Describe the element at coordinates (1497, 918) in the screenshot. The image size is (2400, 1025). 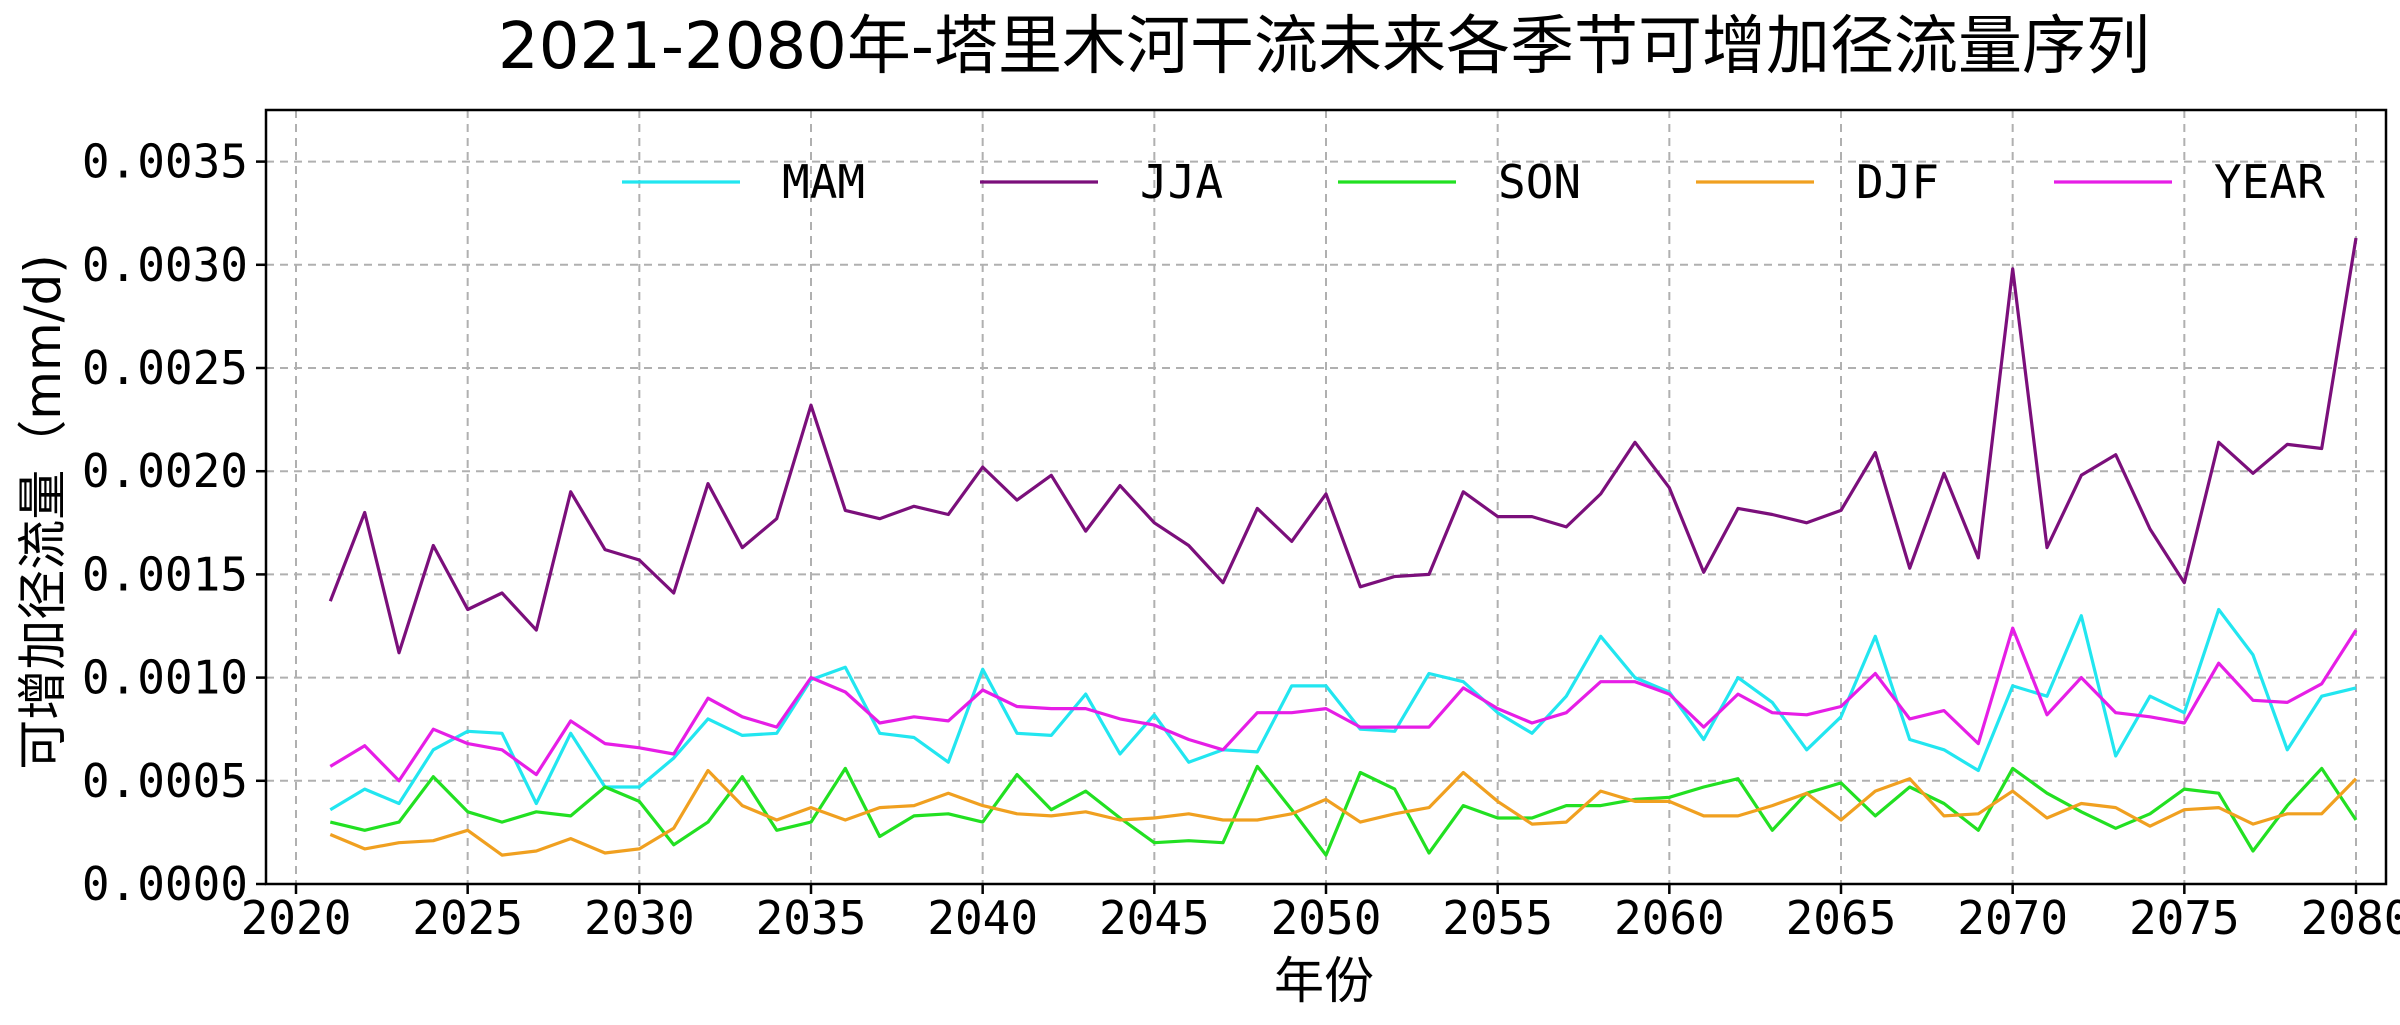
I see `x-tick-label: 2055` at that location.